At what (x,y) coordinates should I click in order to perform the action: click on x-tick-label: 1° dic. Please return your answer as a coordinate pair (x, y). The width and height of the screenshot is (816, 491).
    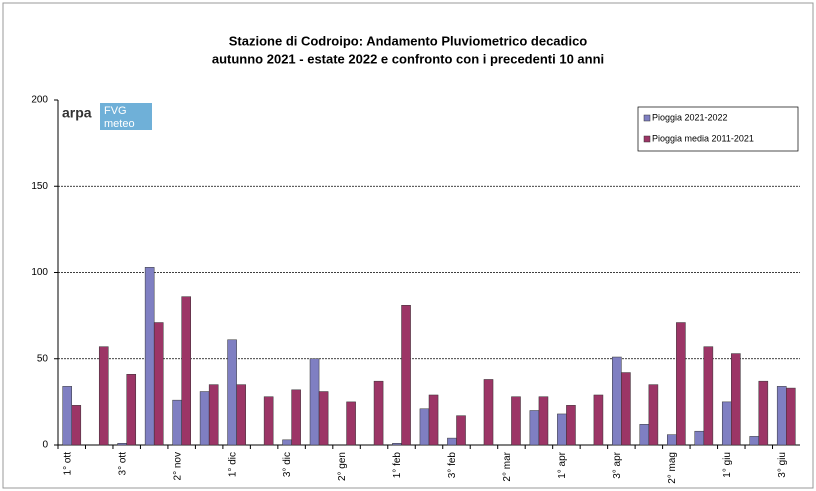
    Looking at the image, I should click on (232, 464).